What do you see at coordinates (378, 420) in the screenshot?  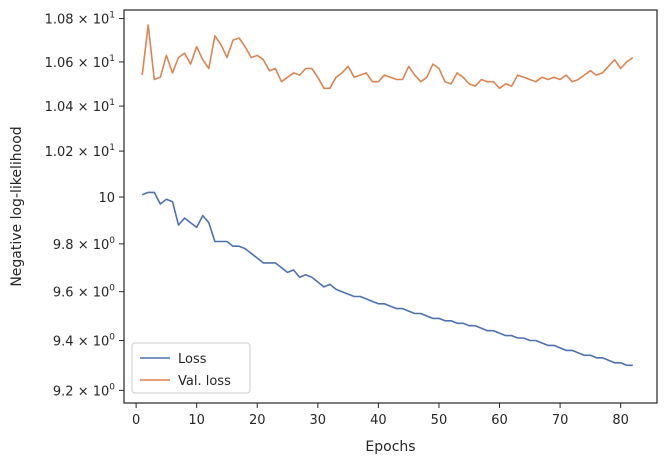 I see `x-tick-label: 40` at bounding box center [378, 420].